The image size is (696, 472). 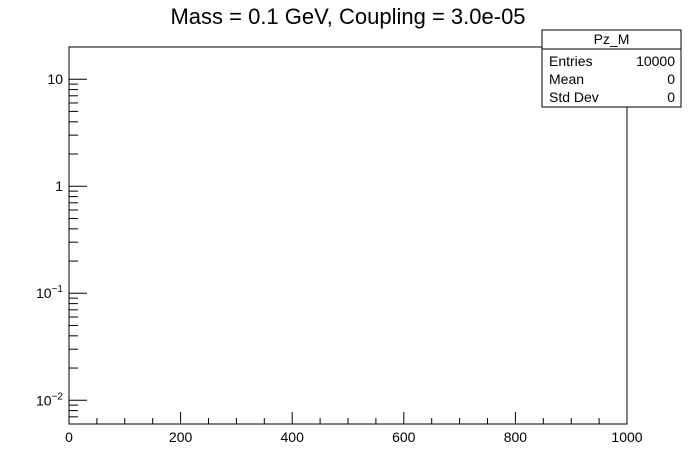 What do you see at coordinates (69, 437) in the screenshot?
I see `x-tick-label: 0` at bounding box center [69, 437].